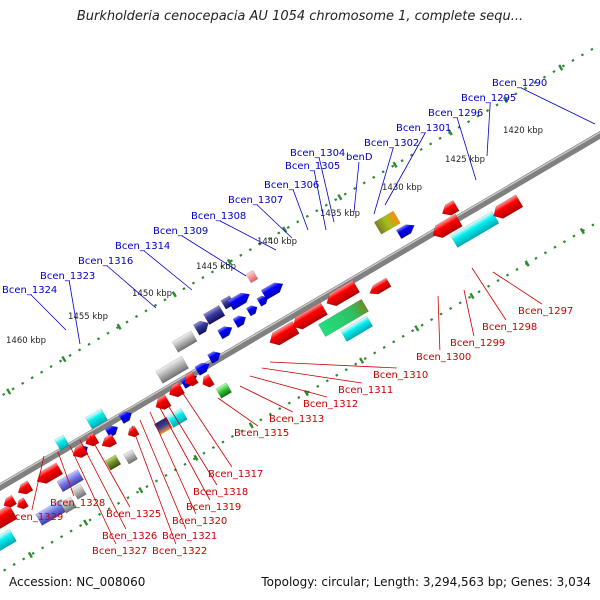 The image size is (600, 600). What do you see at coordinates (449, 208) in the screenshot?
I see `gene-1290c` at bounding box center [449, 208].